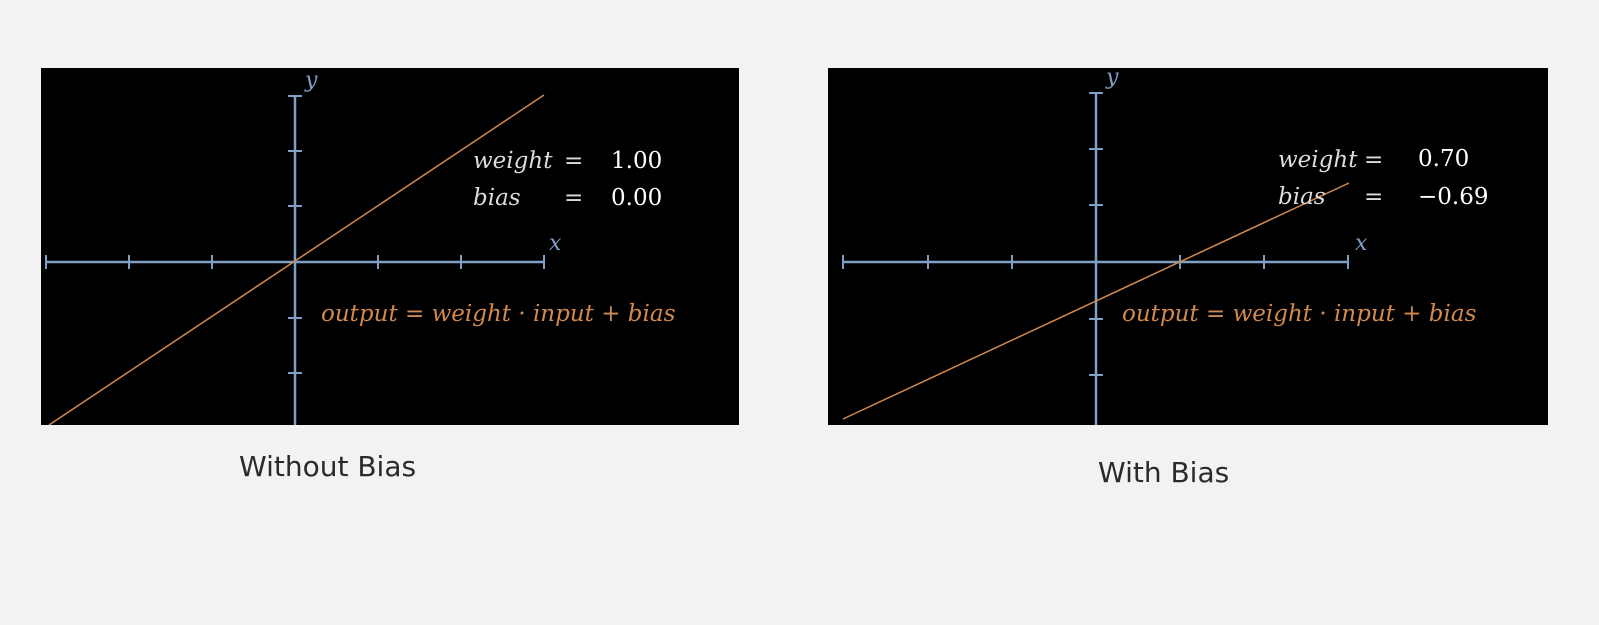 The height and width of the screenshot is (625, 1599). What do you see at coordinates (636, 161) in the screenshot?
I see `weight-value: 1.00` at bounding box center [636, 161].